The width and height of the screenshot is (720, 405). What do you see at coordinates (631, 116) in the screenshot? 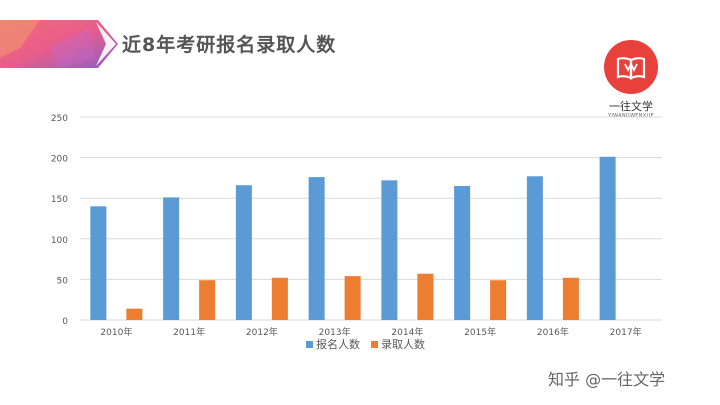
I see `logo-subtitle: YIWANGWENXUE` at bounding box center [631, 116].